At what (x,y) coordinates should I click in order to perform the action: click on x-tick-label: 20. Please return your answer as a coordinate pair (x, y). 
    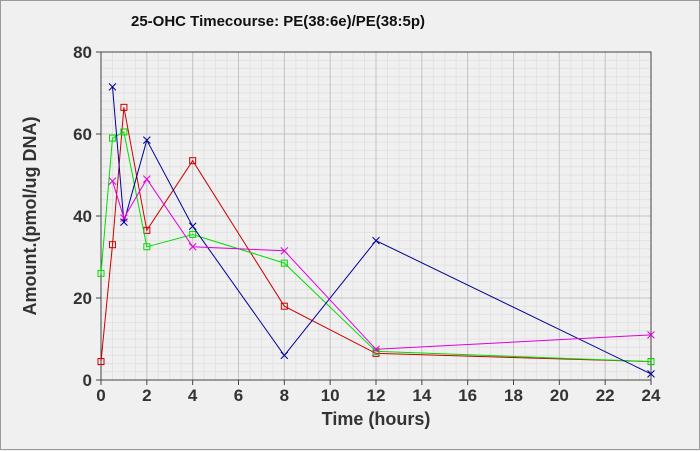
    Looking at the image, I should click on (559, 395).